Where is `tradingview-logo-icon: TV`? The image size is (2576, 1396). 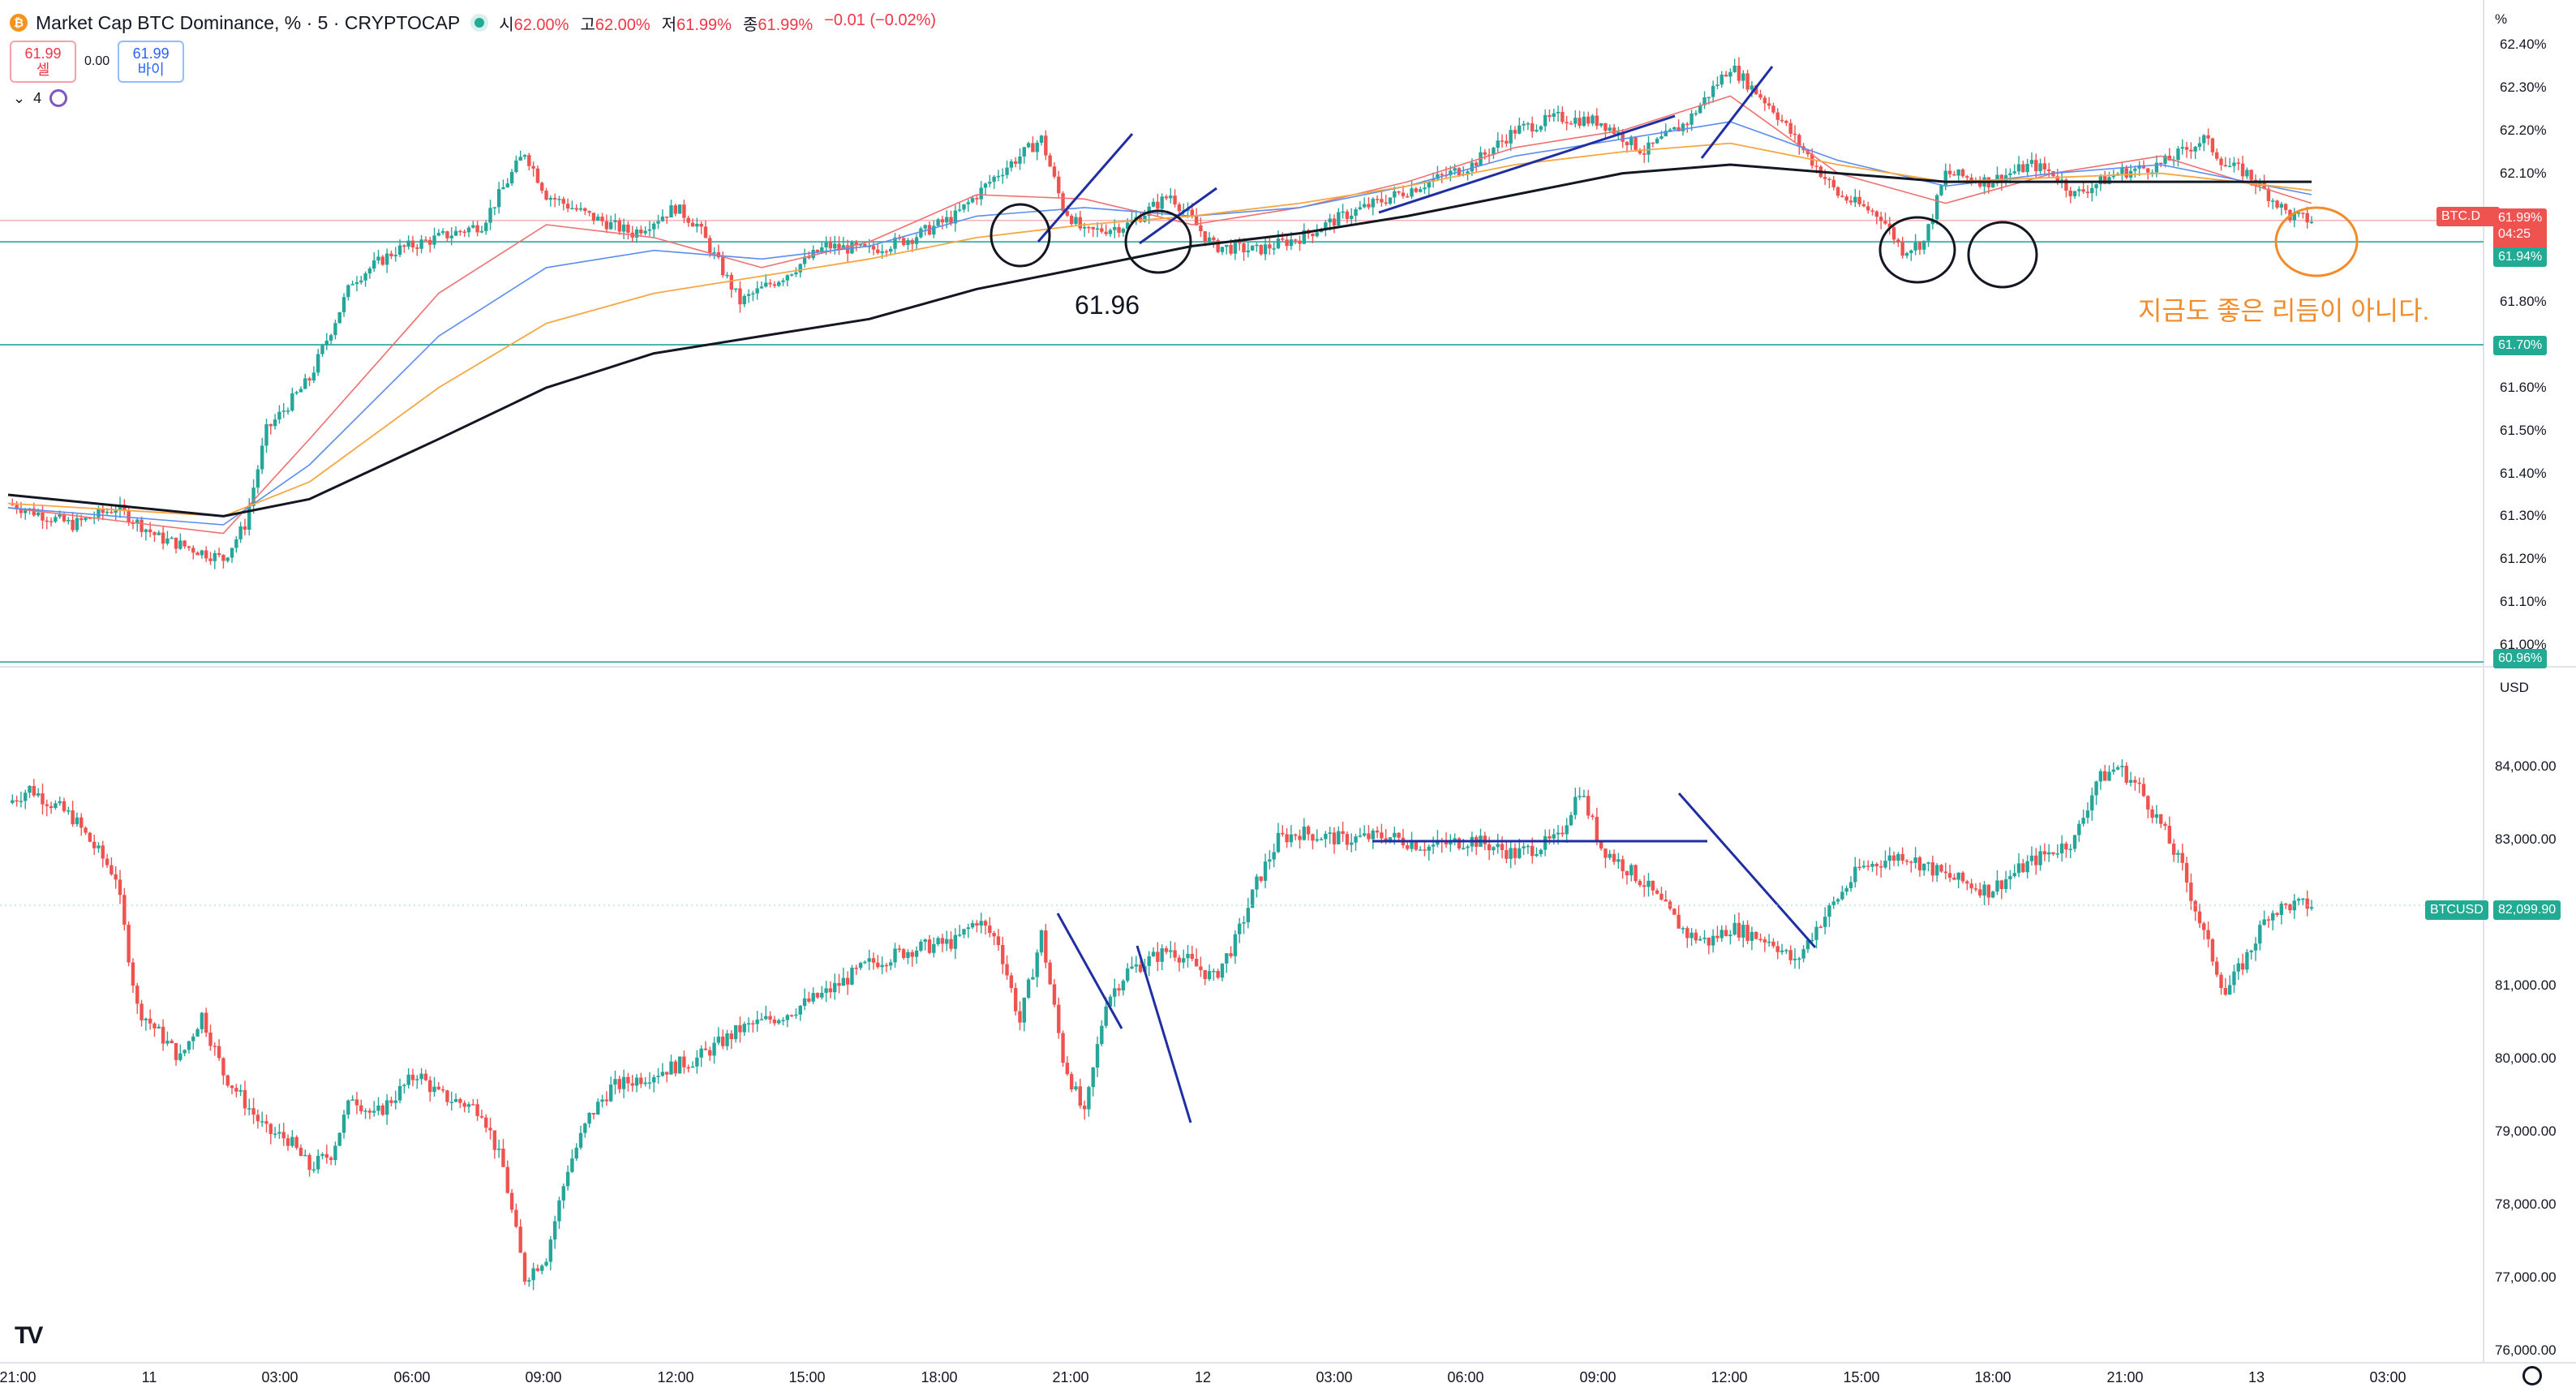 tradingview-logo-icon: TV is located at coordinates (29, 1335).